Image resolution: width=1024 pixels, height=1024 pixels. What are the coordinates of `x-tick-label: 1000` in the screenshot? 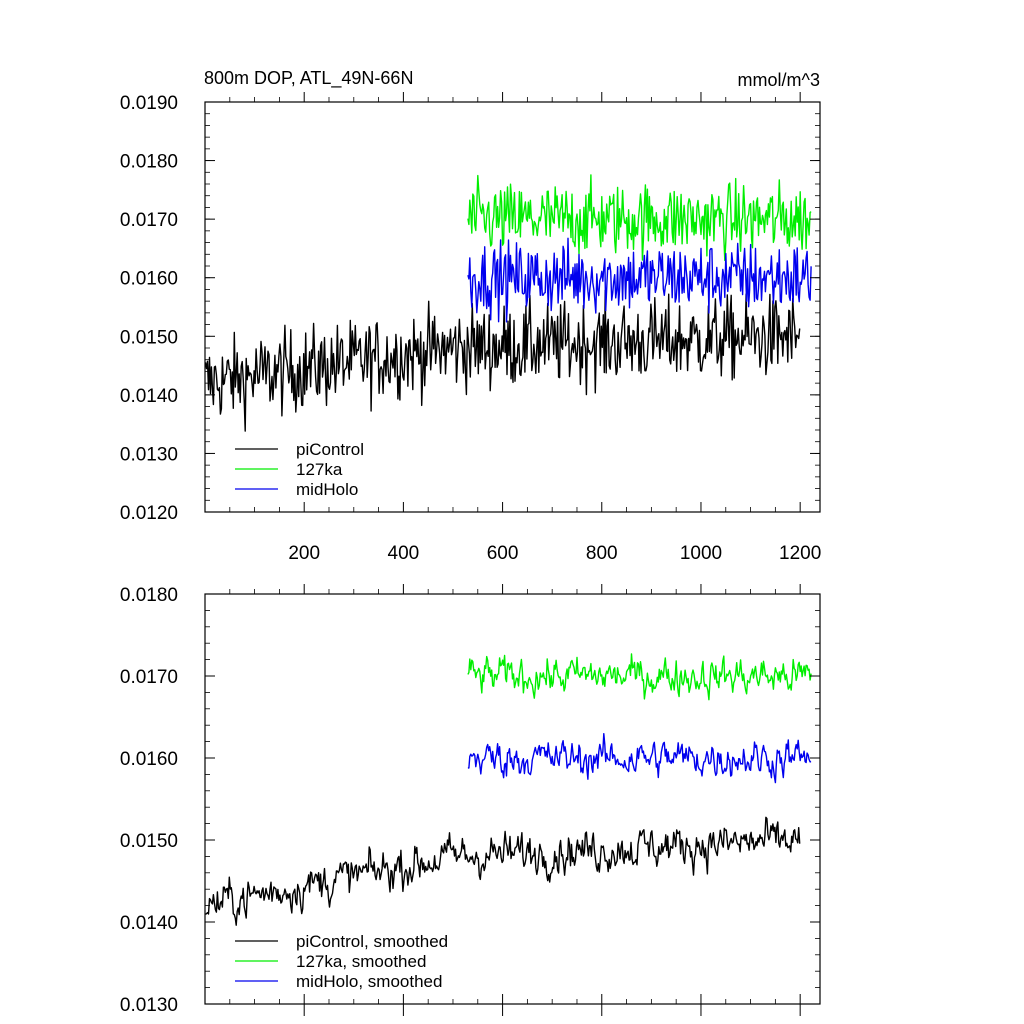 It's located at (701, 553).